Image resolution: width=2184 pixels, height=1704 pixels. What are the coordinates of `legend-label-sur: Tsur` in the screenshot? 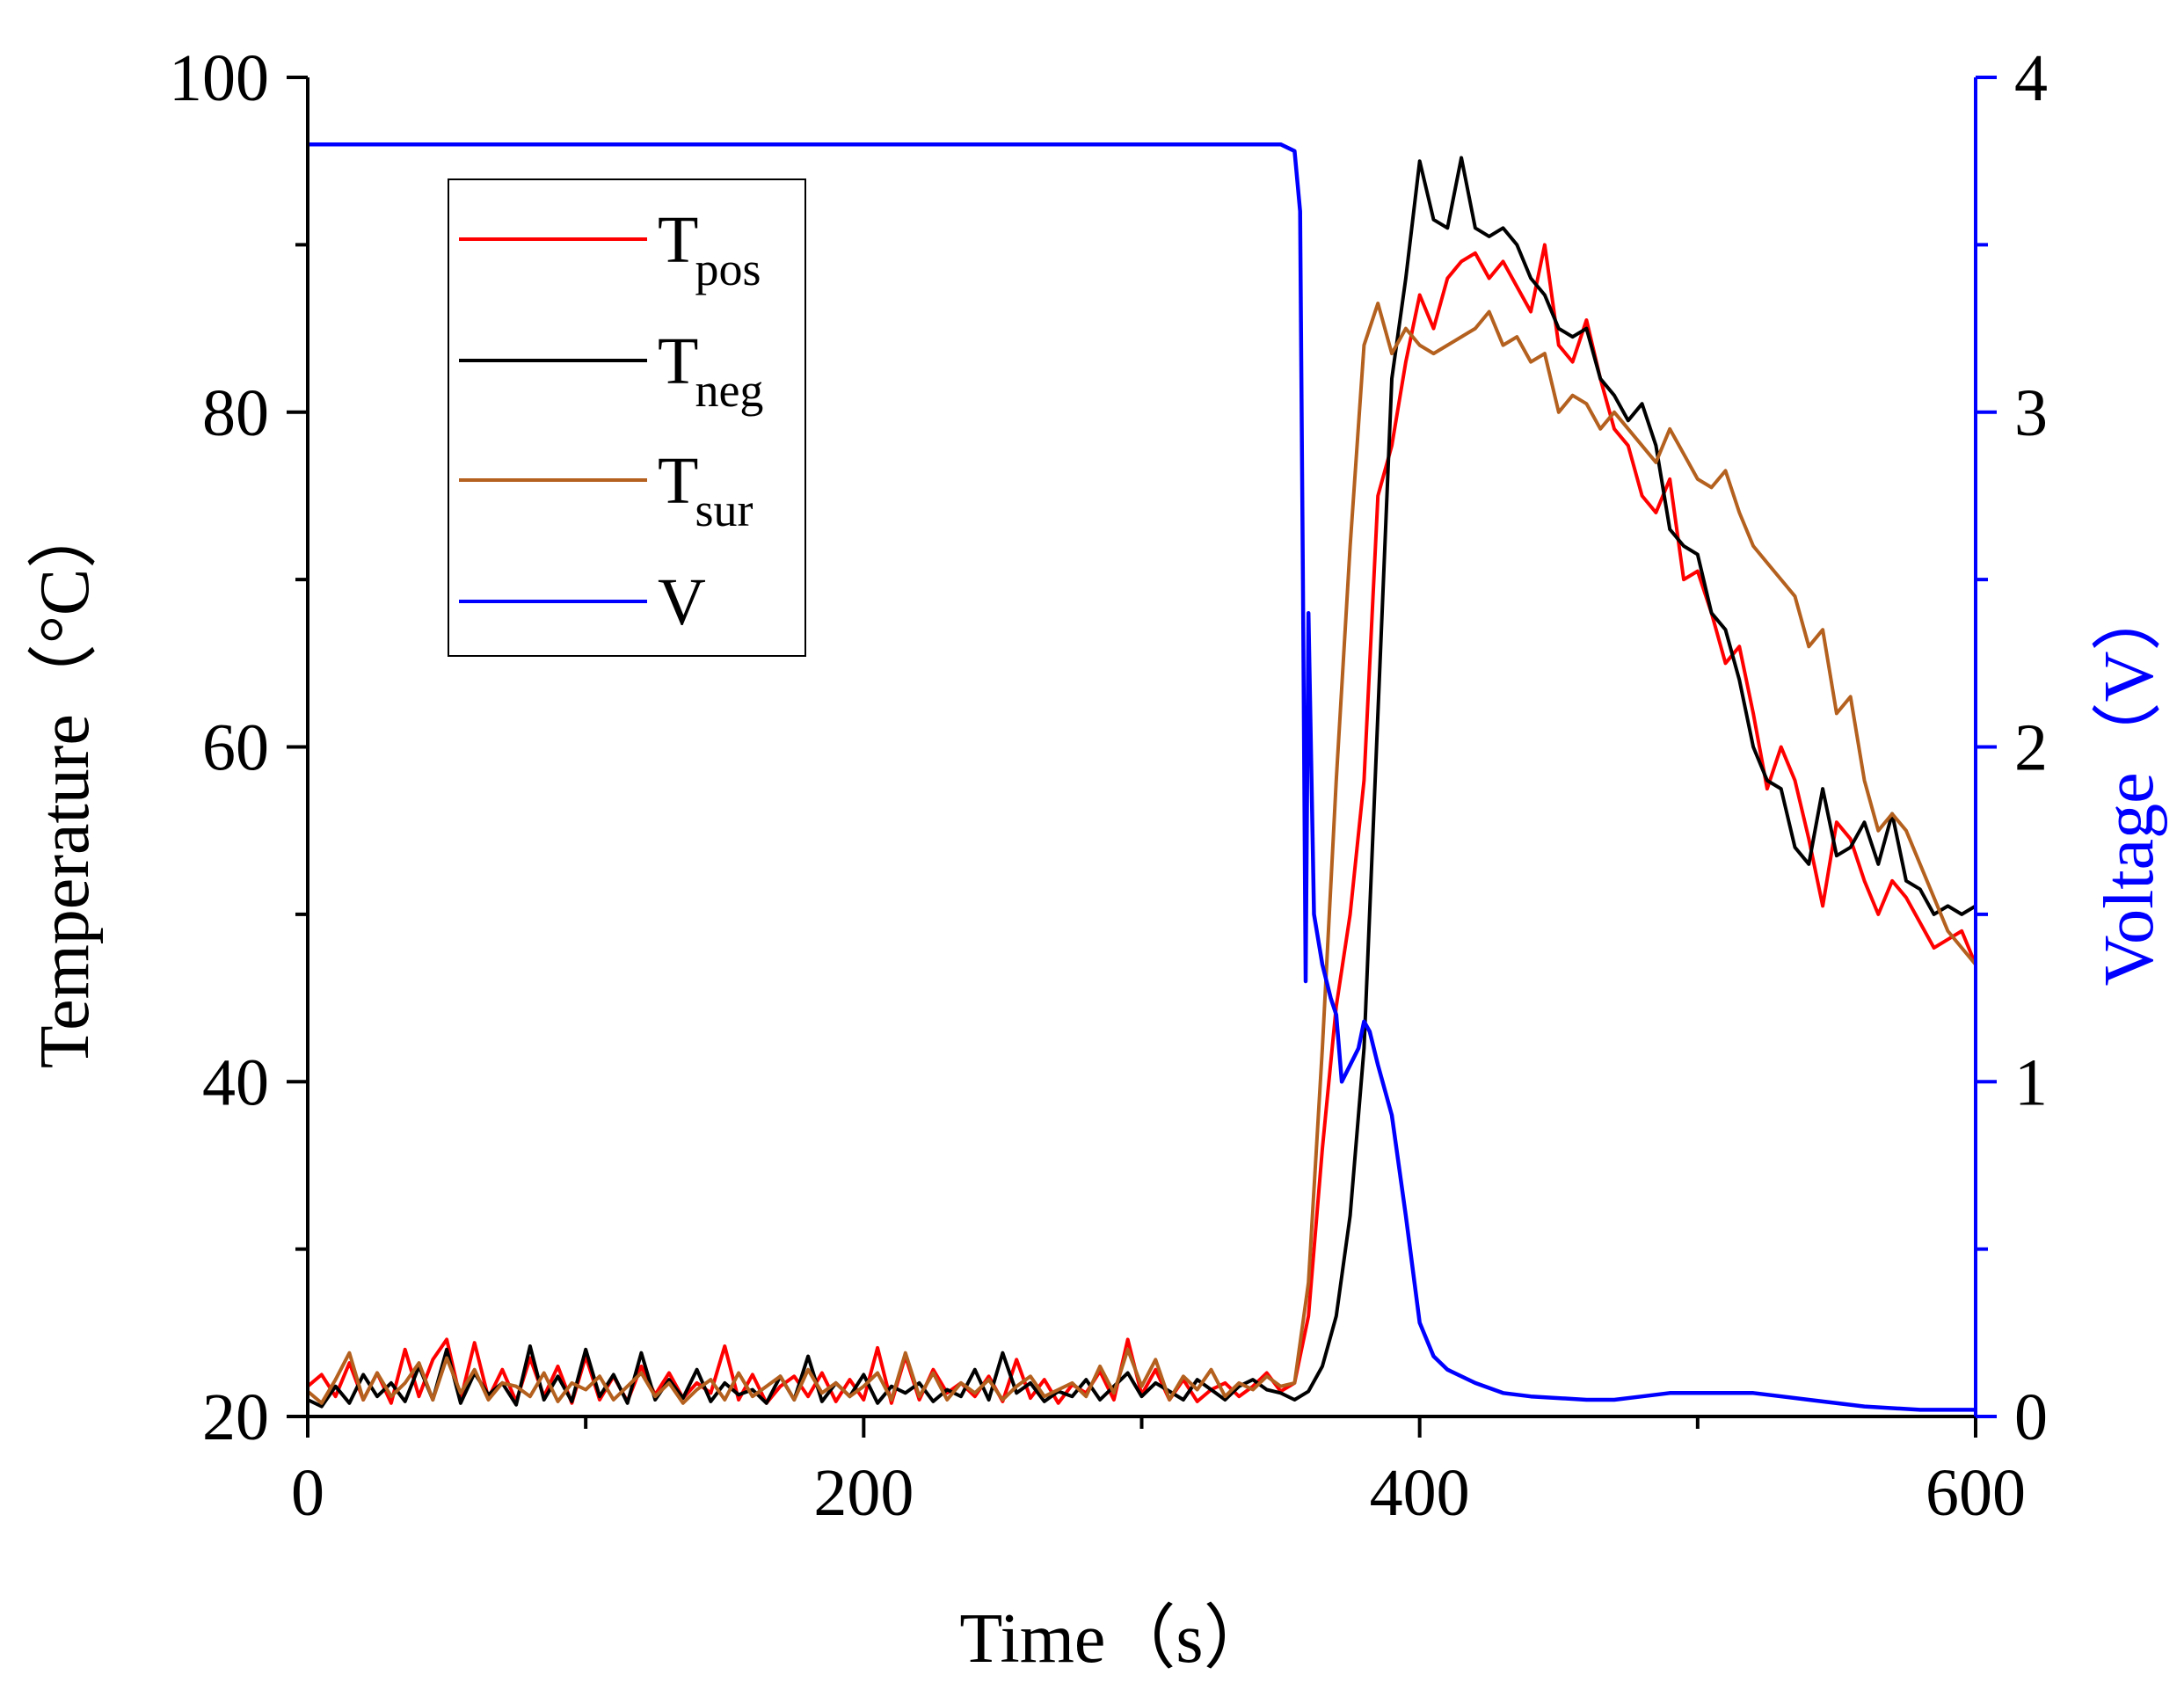 It's located at (705, 490).